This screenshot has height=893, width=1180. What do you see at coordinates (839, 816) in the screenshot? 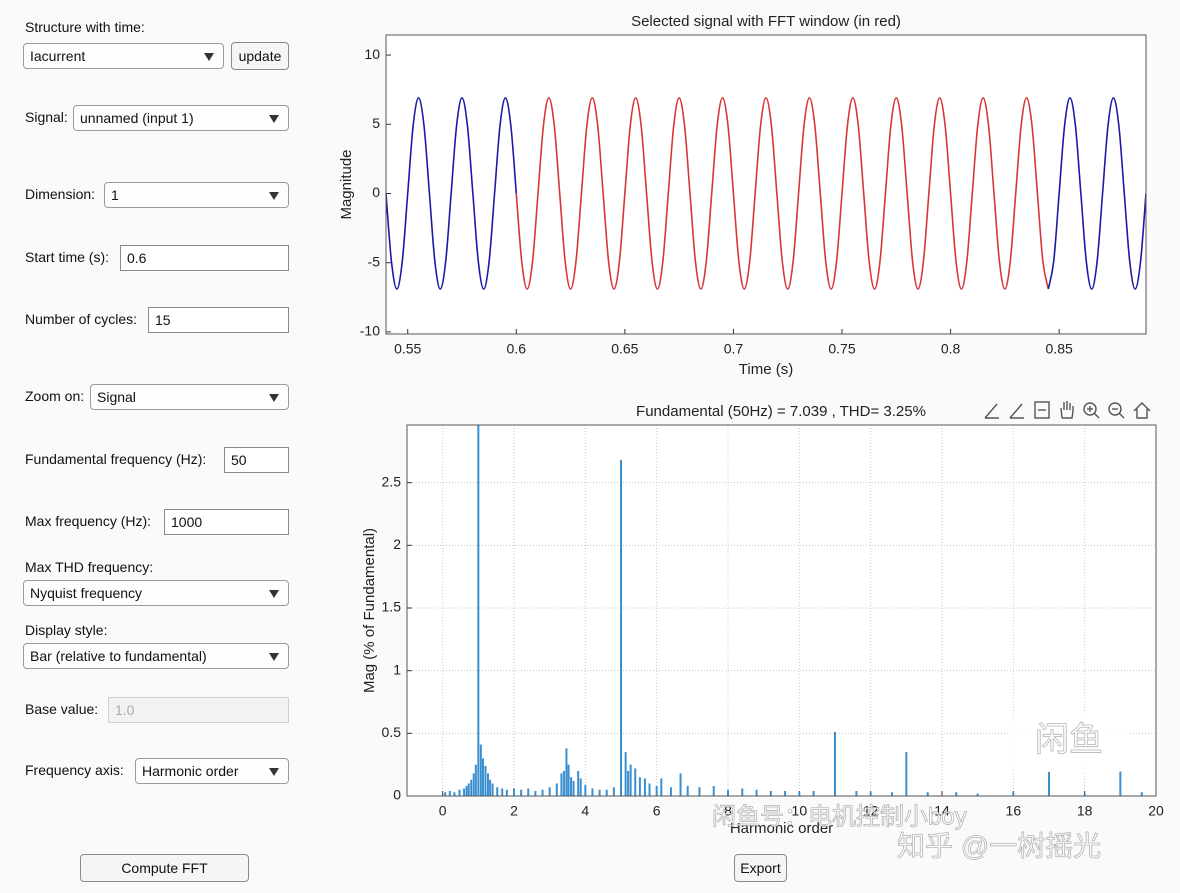
I see `watermark: 闲鱼号：电机控制小boy` at bounding box center [839, 816].